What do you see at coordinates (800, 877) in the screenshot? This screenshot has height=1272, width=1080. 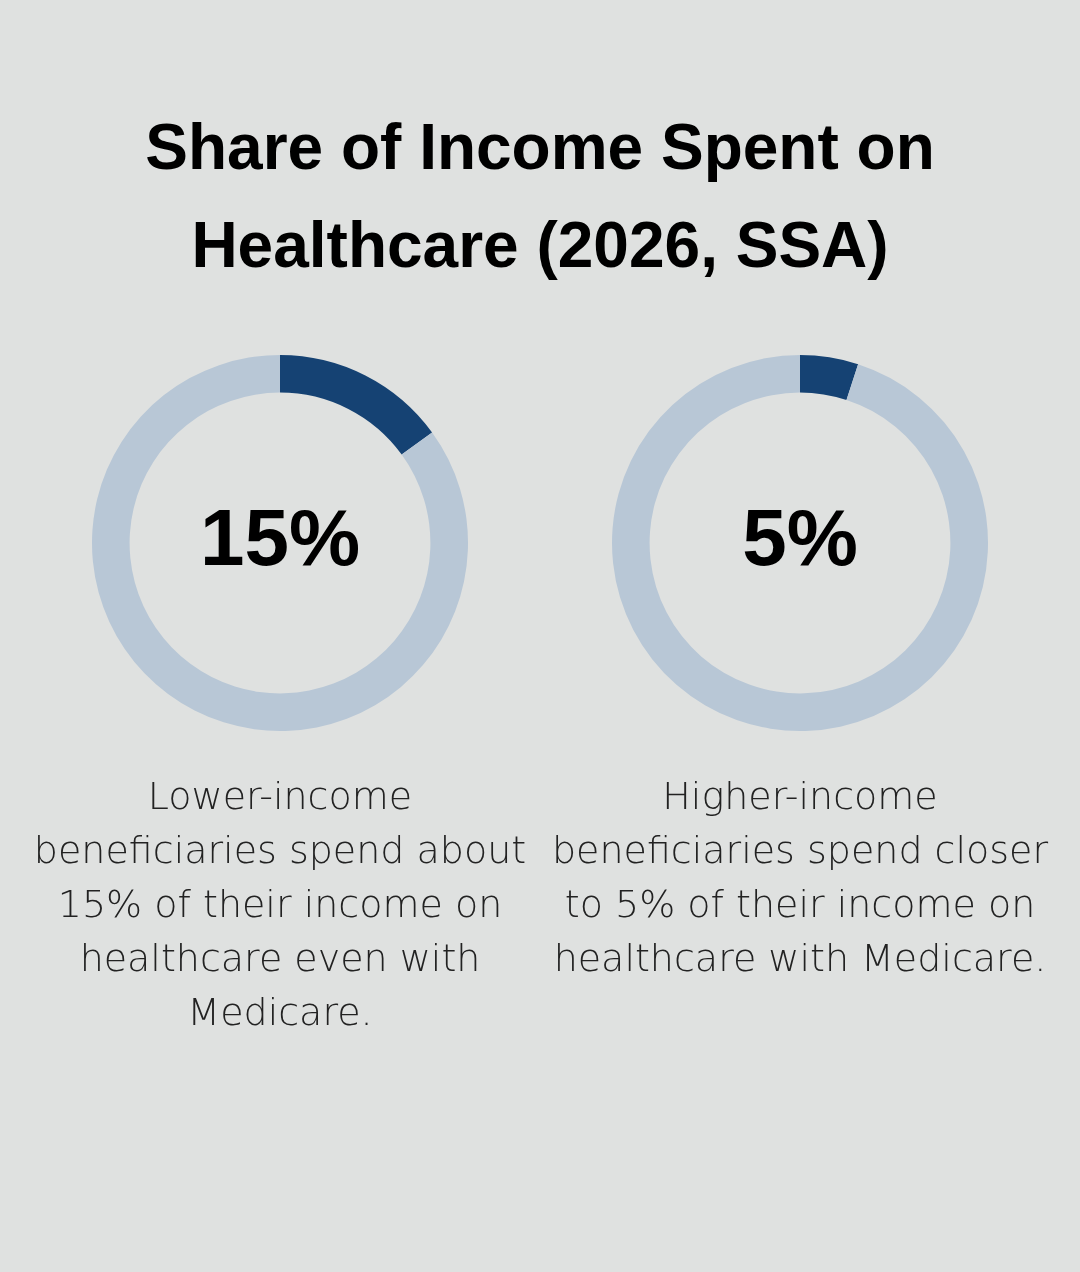 I see `text: Higher-income beneficiaries spend closer to 5% of their income on healthcare with Medicare.` at bounding box center [800, 877].